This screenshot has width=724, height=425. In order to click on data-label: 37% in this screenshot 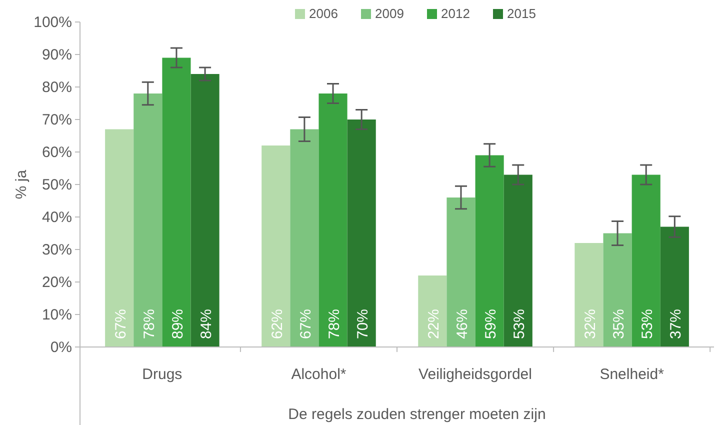, I will do `click(676, 323)`.